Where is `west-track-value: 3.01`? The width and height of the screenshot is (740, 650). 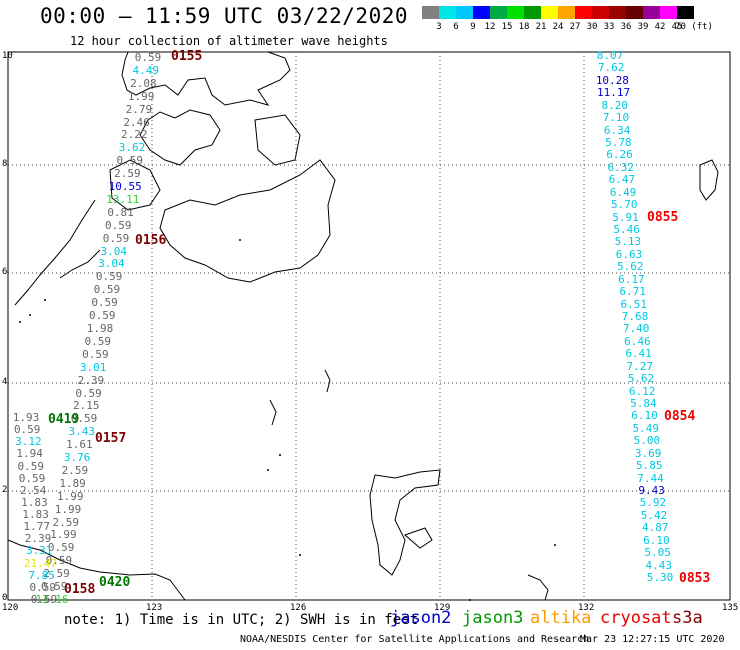
west-track-value: 3.01 is located at coordinates (93, 367).